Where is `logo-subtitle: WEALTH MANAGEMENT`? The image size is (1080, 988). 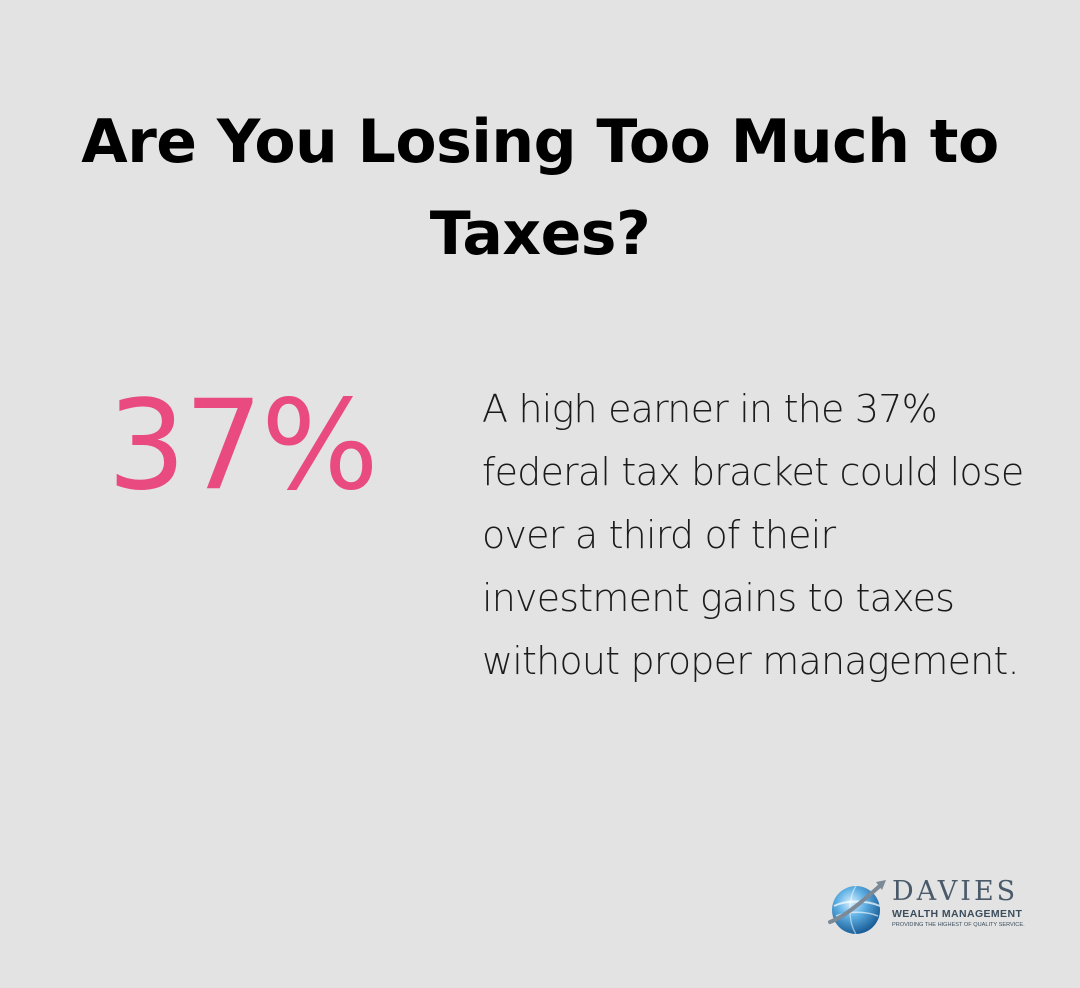 logo-subtitle: WEALTH MANAGEMENT is located at coordinates (957, 914).